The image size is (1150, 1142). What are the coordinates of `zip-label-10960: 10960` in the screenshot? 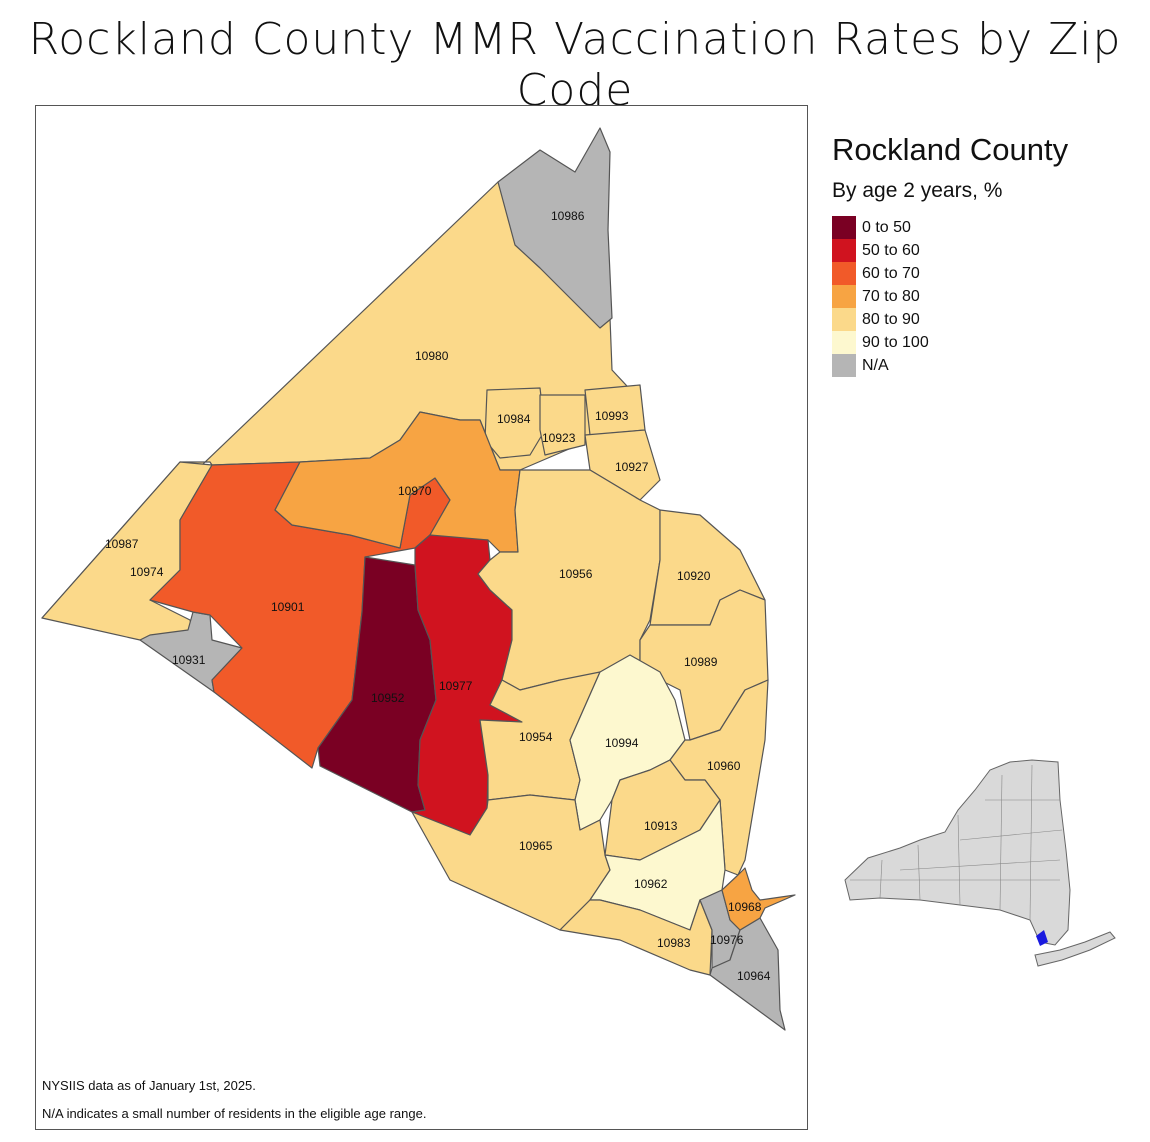 It's located at (724, 766).